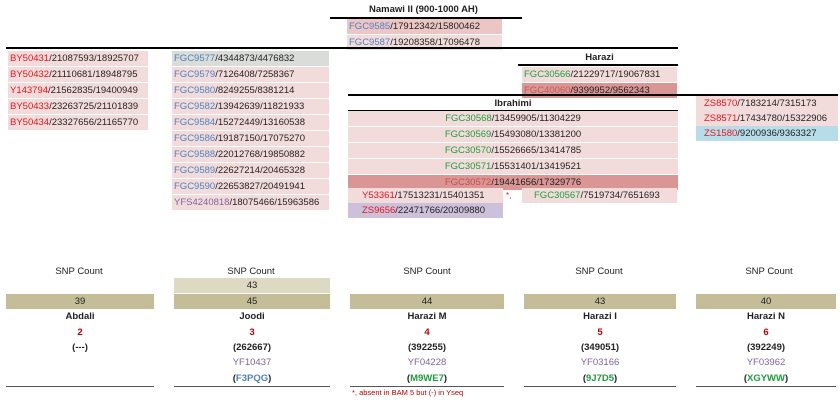 This screenshot has width=840, height=400. What do you see at coordinates (78, 90) in the screenshot?
I see `col1-row-2: Y143794/21562835/19400949` at bounding box center [78, 90].